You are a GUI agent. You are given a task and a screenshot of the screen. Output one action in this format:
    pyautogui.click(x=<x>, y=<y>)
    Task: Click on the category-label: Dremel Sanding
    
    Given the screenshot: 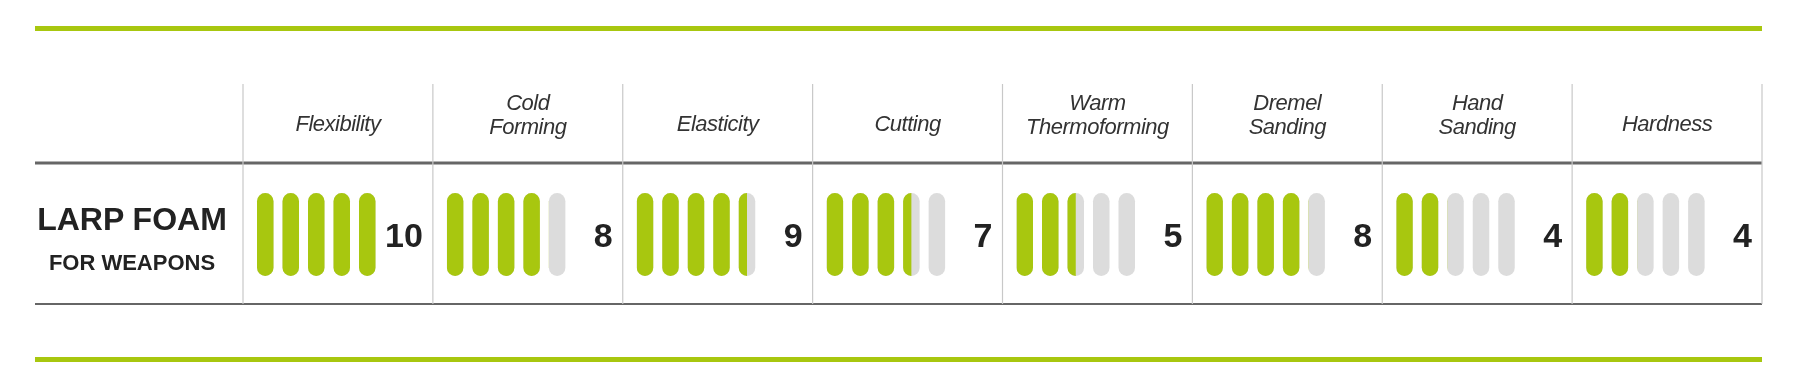 What is the action you would take?
    pyautogui.click(x=1288, y=114)
    